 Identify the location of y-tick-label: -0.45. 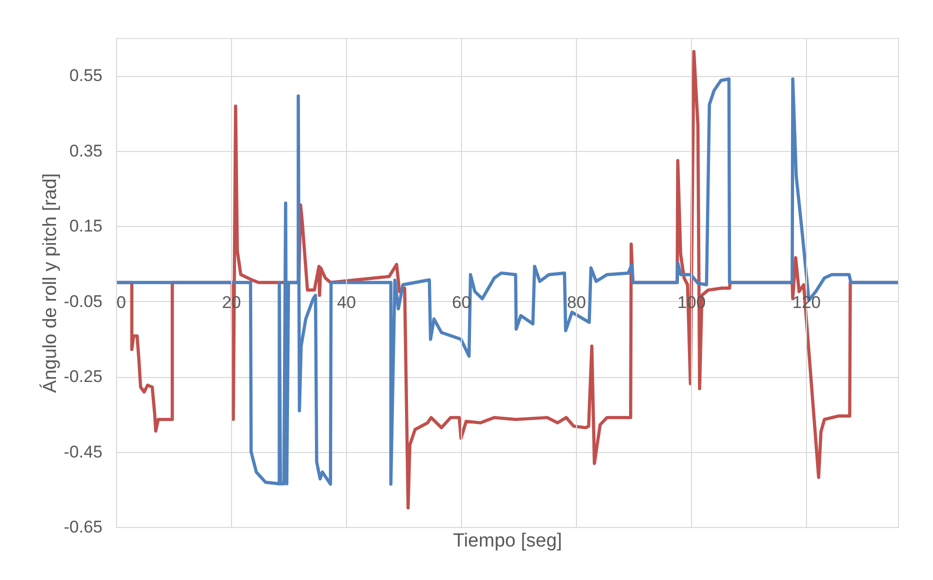
(83, 452).